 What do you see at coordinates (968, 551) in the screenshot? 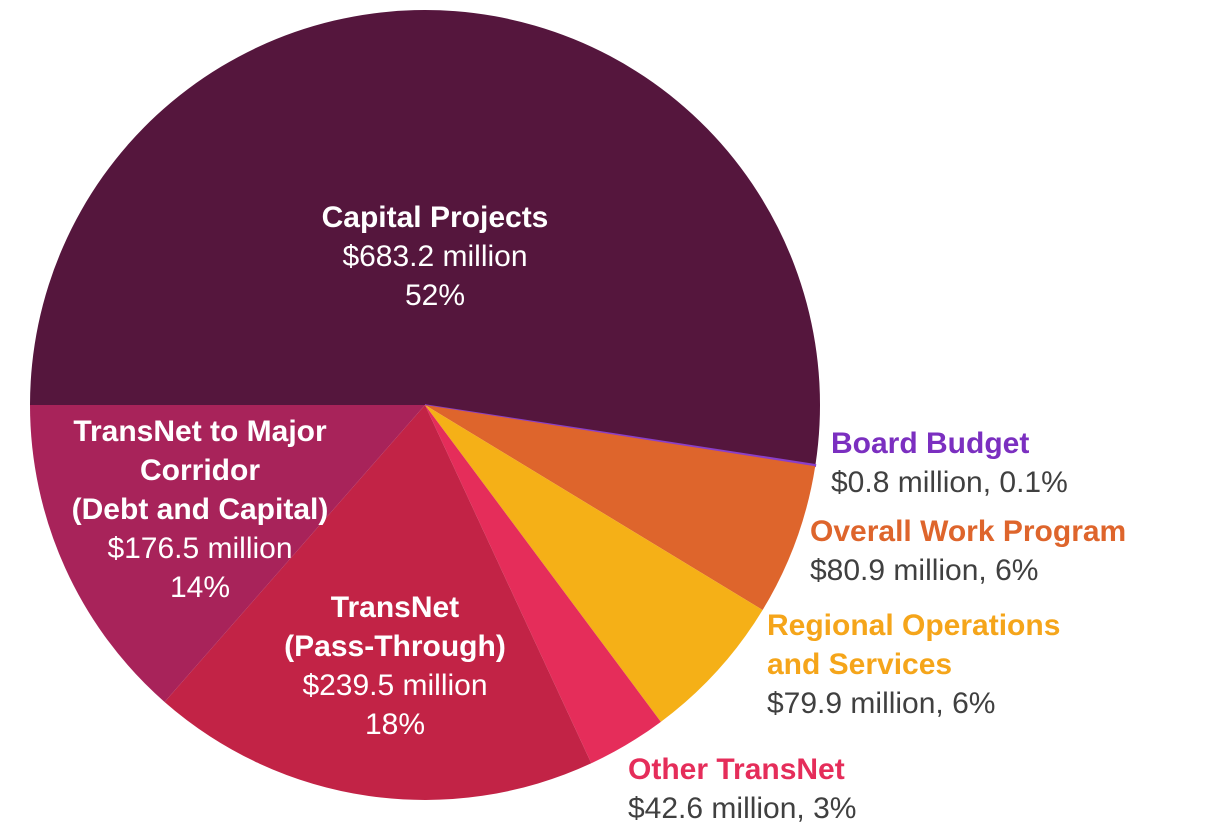
I see `label-overall-work-program: Overall Work Program $80.9 million, 6%` at bounding box center [968, 551].